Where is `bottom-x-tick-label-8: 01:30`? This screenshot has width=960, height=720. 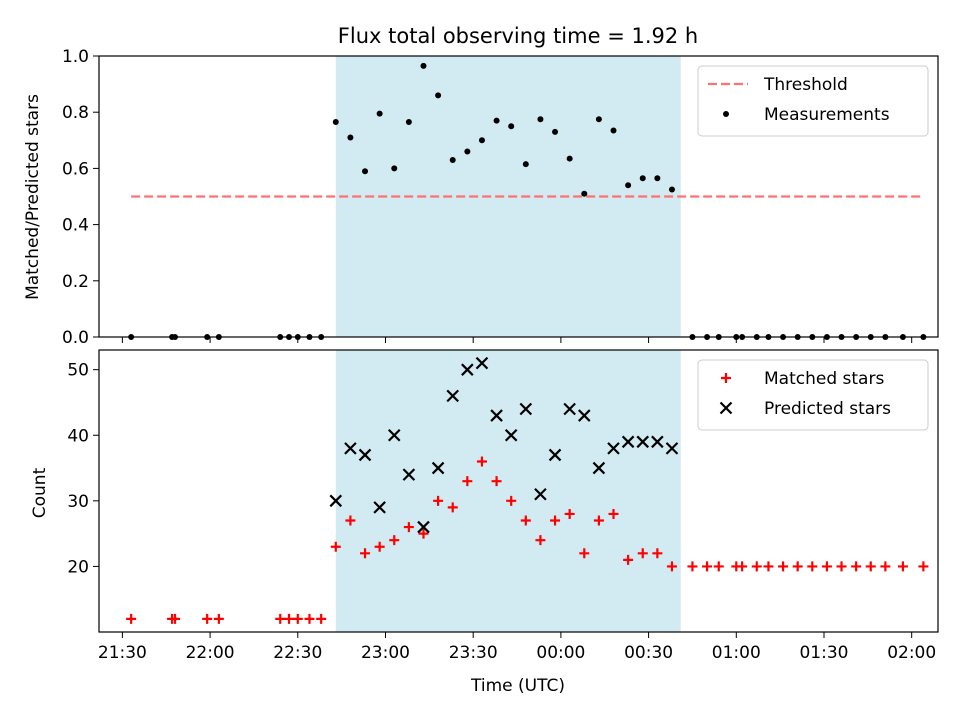
bottom-x-tick-label-8: 01:30 is located at coordinates (823, 653).